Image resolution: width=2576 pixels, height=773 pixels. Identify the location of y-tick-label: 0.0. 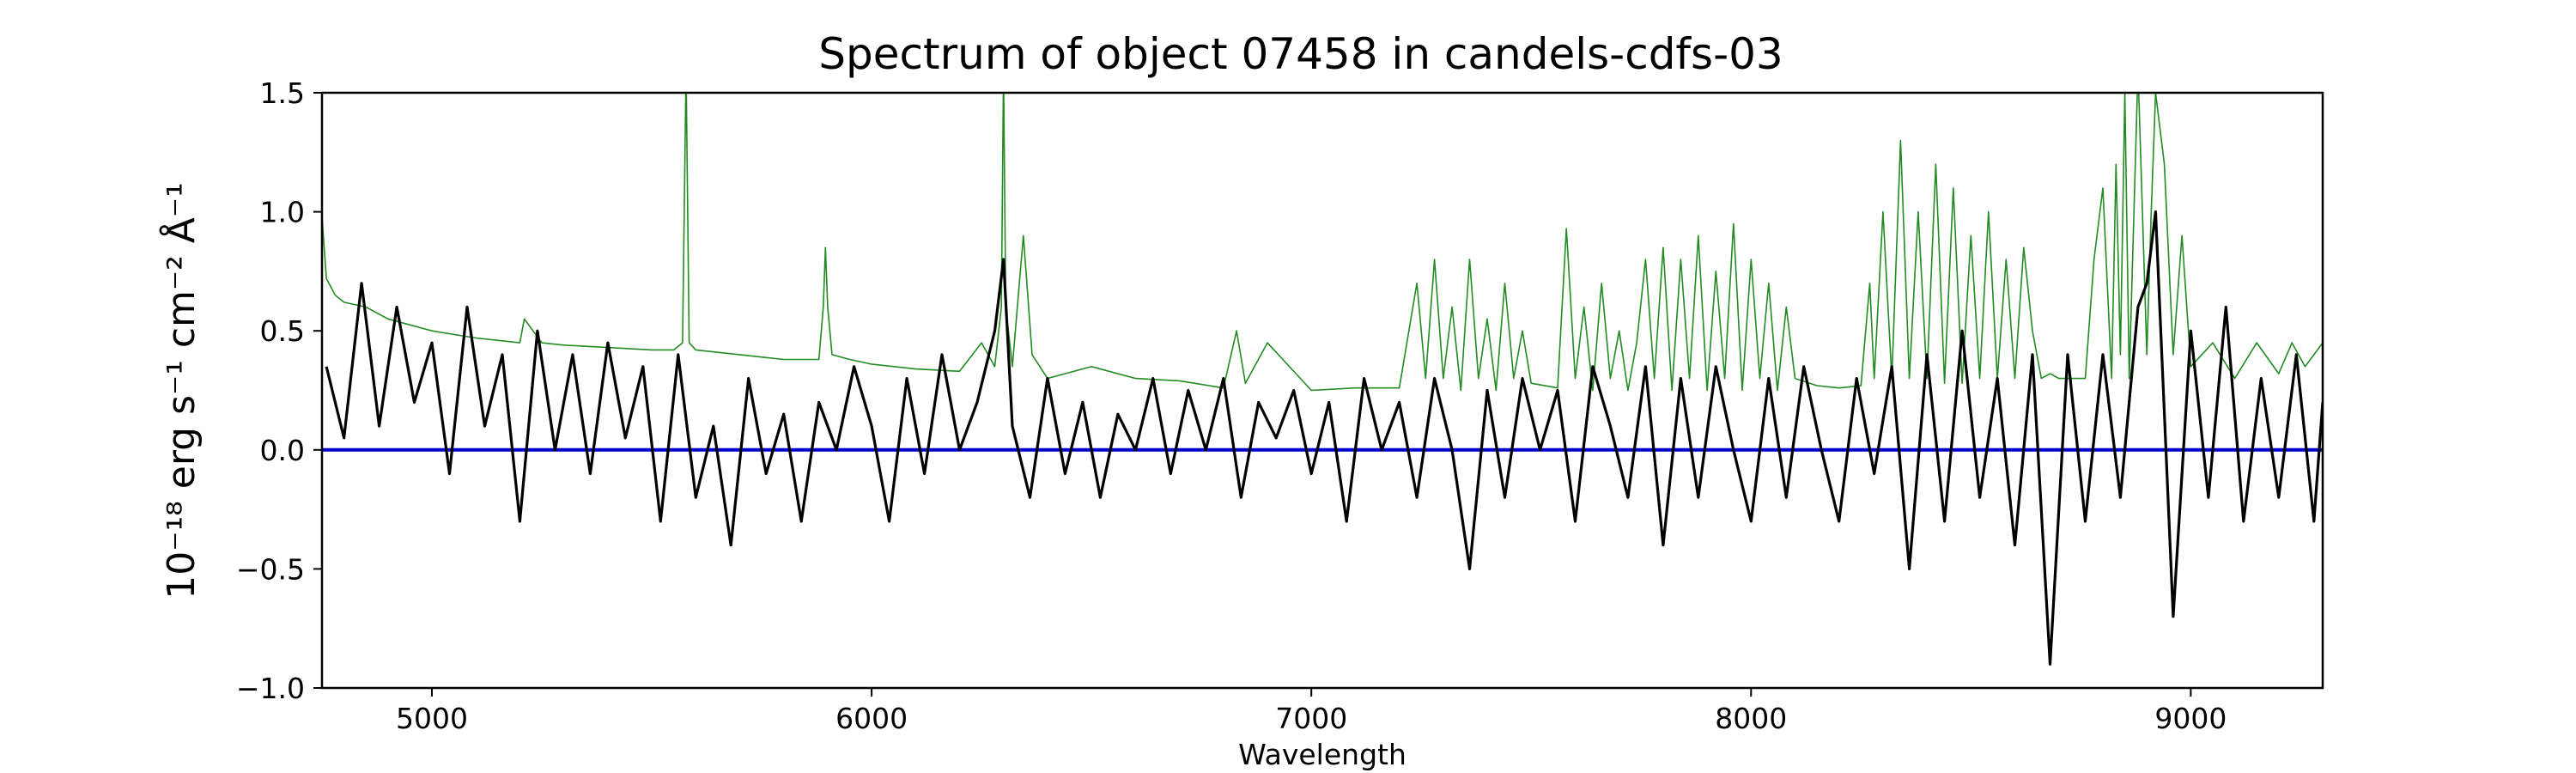
(282, 450).